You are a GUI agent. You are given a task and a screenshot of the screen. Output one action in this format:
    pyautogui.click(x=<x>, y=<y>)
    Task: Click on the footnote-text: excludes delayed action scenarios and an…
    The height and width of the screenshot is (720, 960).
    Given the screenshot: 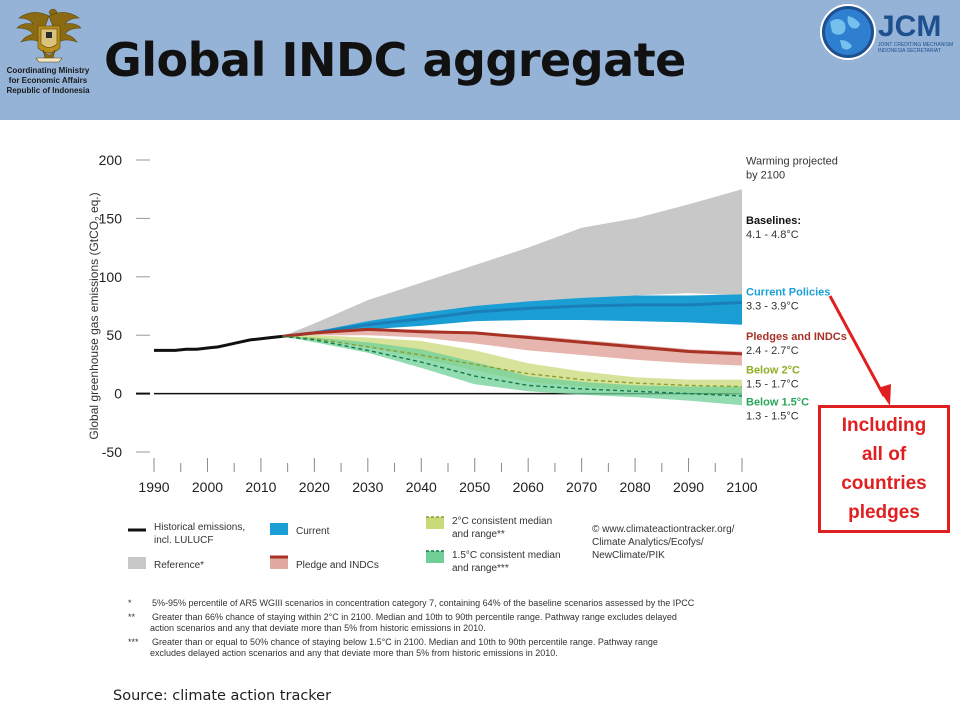 What is the action you would take?
    pyautogui.click(x=354, y=653)
    